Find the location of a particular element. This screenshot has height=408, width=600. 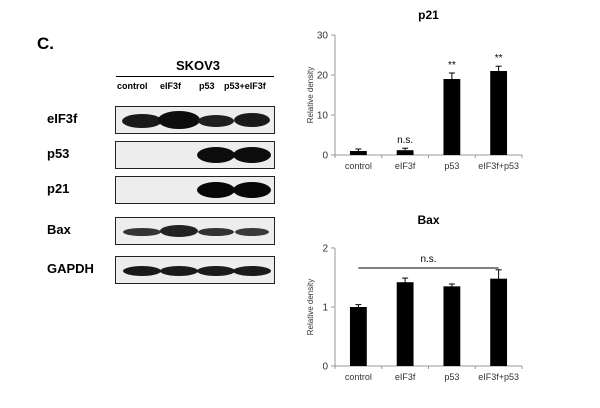

bax-xtick-label-1: eIF3f is located at coordinates (405, 377).